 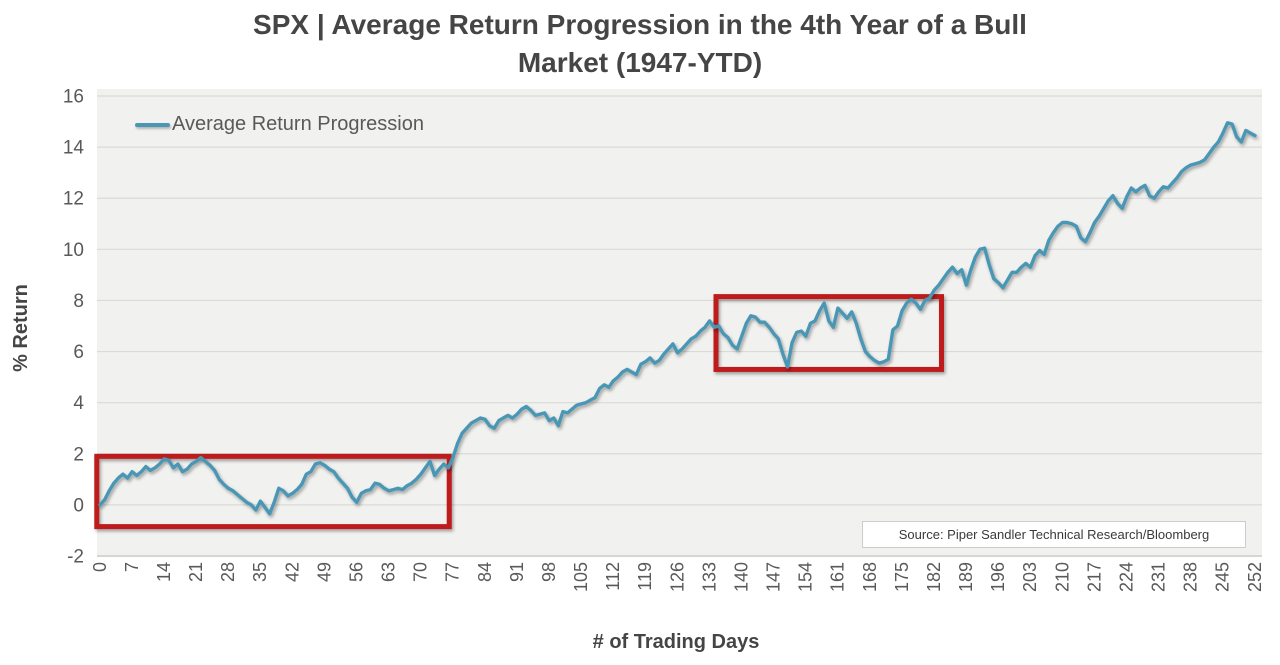 I want to click on x-tick-label-126: 126, so click(x=677, y=577).